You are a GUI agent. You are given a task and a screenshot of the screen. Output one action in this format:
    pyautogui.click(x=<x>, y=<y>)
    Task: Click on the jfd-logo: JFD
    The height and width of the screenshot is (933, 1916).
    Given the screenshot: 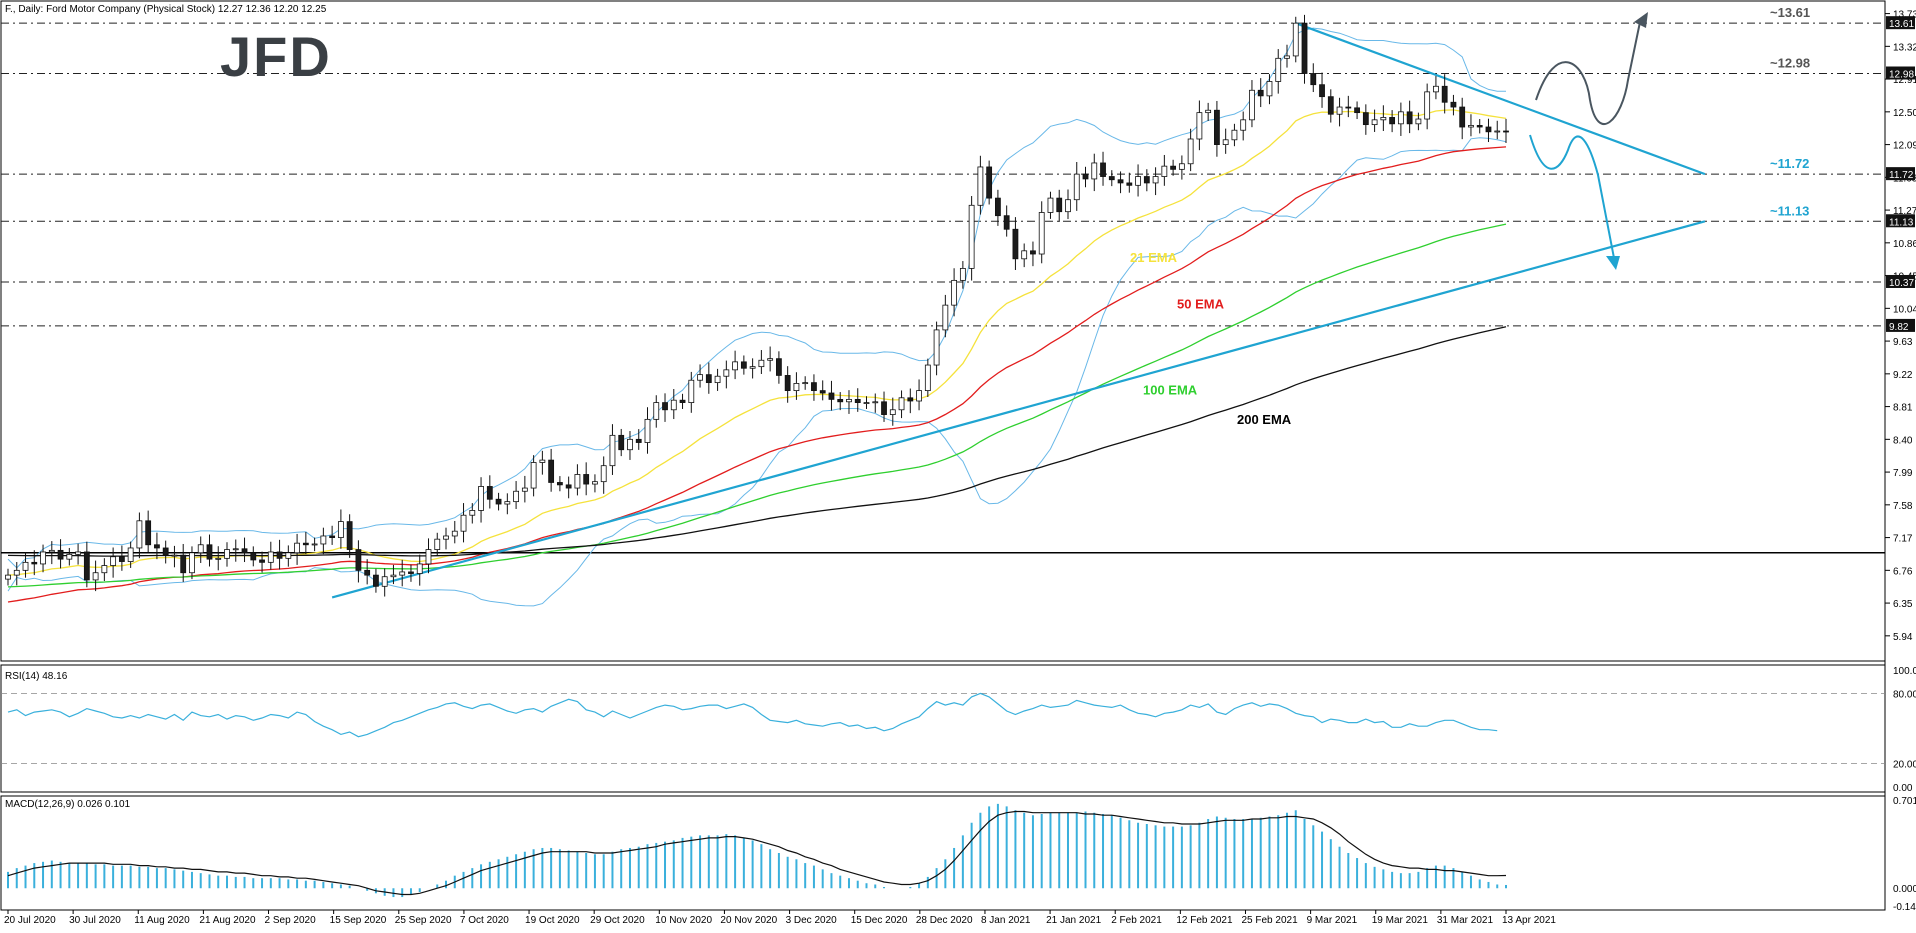 What is the action you would take?
    pyautogui.click(x=276, y=56)
    